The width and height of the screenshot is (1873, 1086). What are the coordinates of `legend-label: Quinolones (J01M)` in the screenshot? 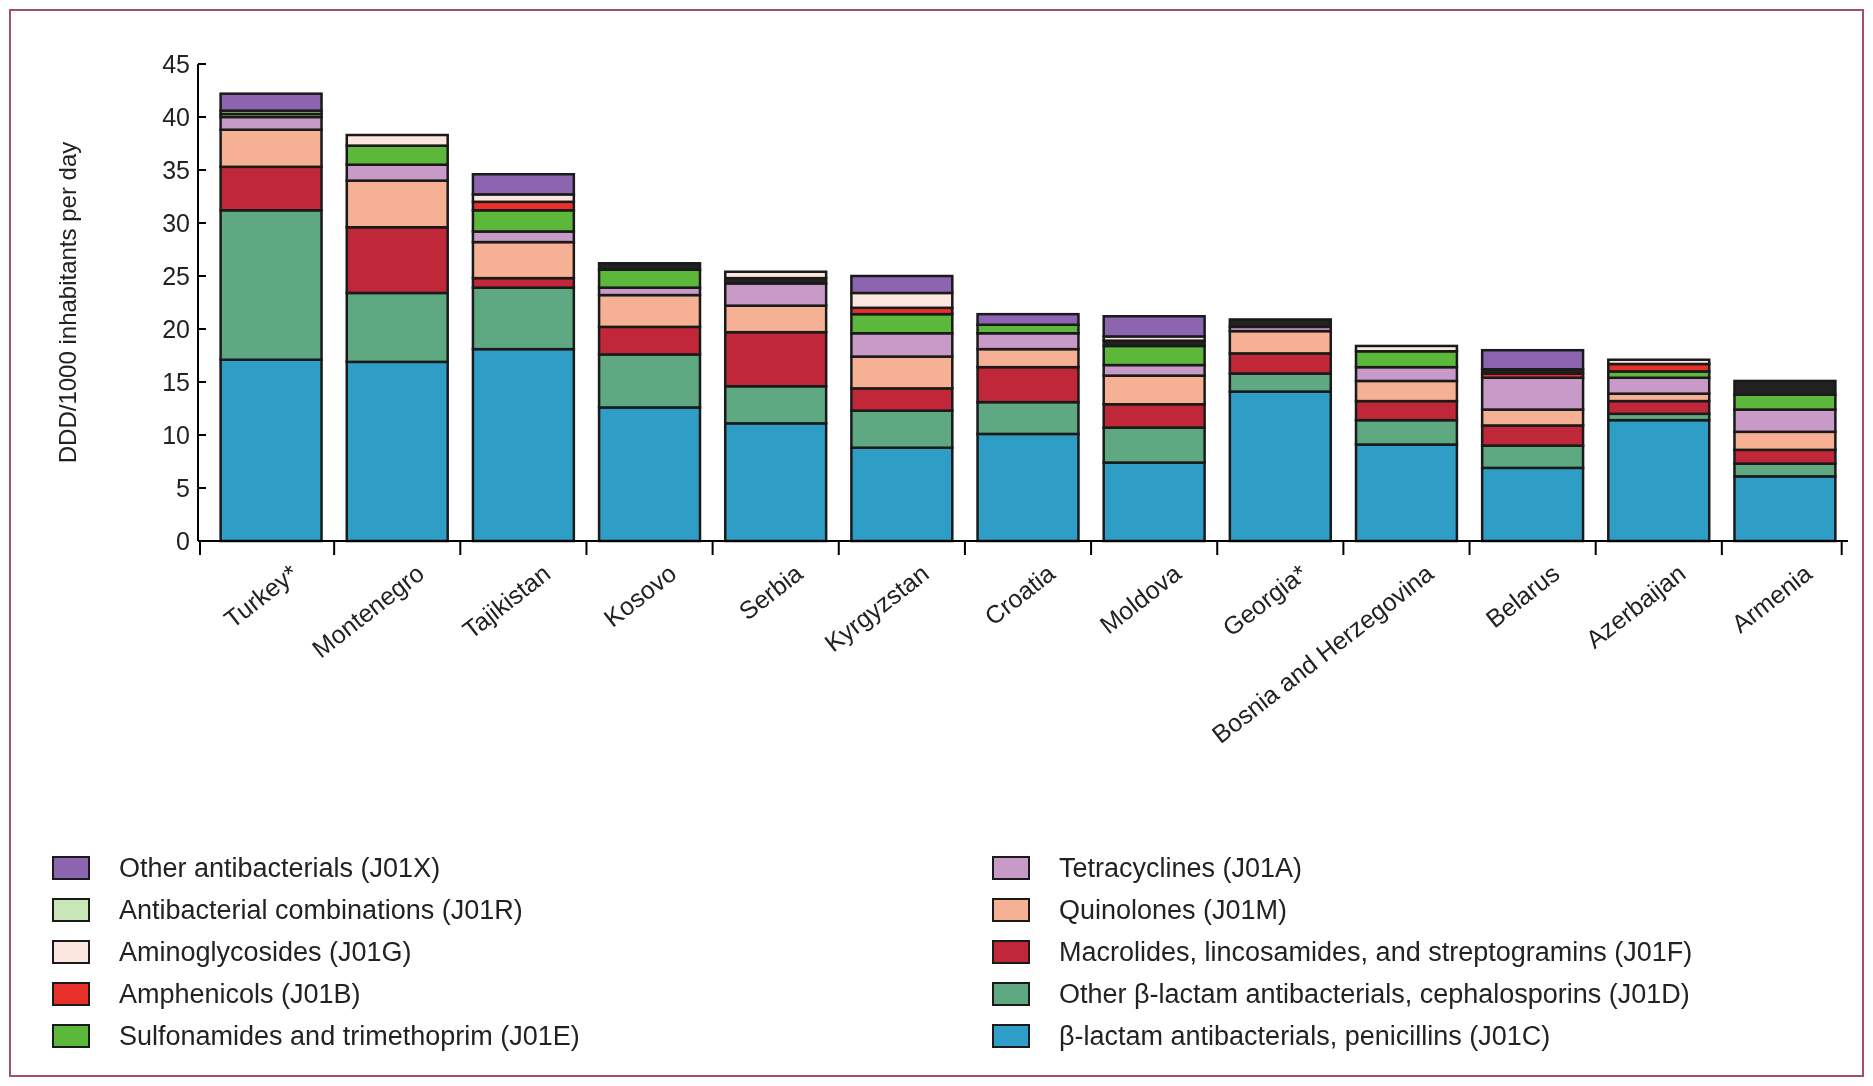 It's located at (1173, 910).